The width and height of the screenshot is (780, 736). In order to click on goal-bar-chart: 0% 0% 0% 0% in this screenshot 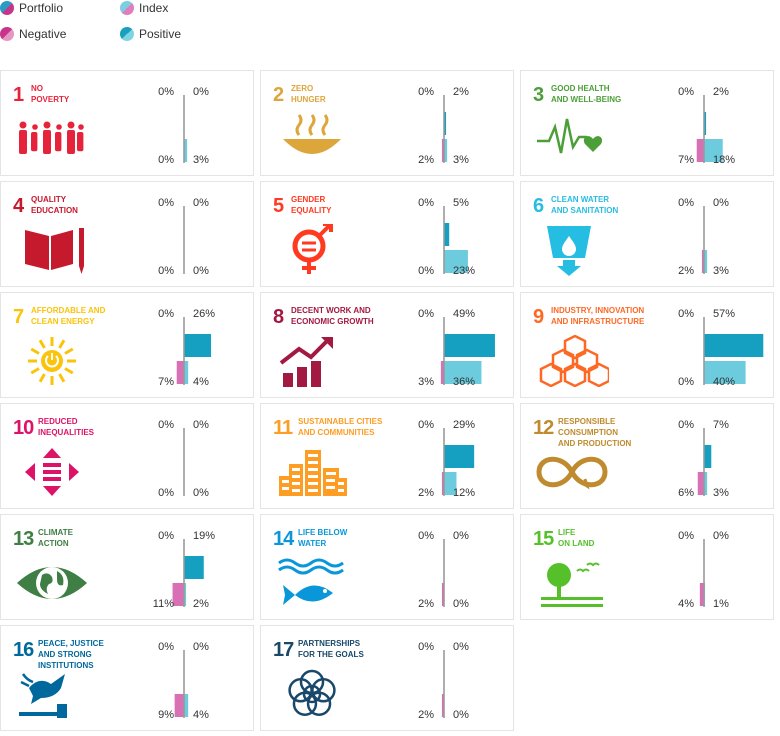, I will do `click(183, 237)`.